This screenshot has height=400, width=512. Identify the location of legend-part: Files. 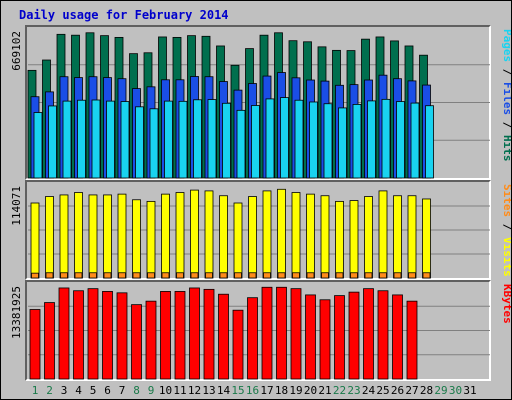
(506, 98).